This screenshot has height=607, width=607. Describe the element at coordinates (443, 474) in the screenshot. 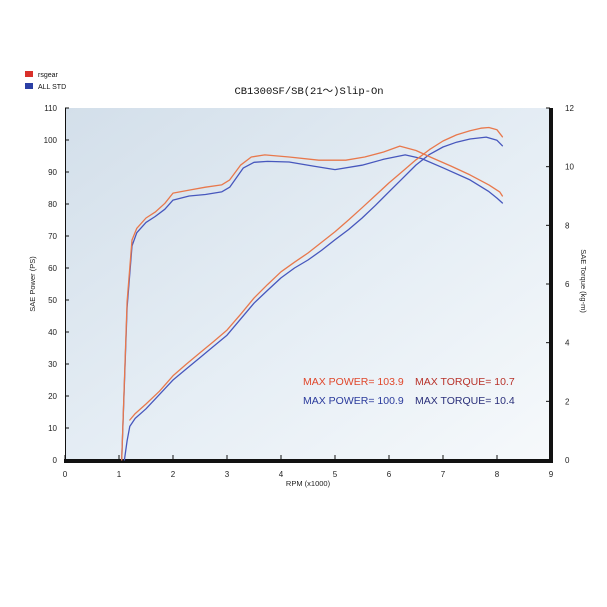

I see `x-tick-label: 7` at that location.